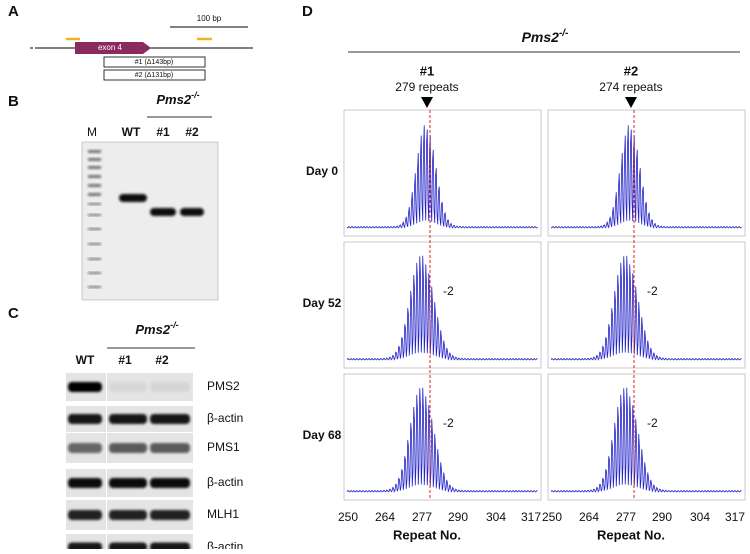 The height and width of the screenshot is (554, 750). I want to click on clone-name: #1, so click(427, 70).